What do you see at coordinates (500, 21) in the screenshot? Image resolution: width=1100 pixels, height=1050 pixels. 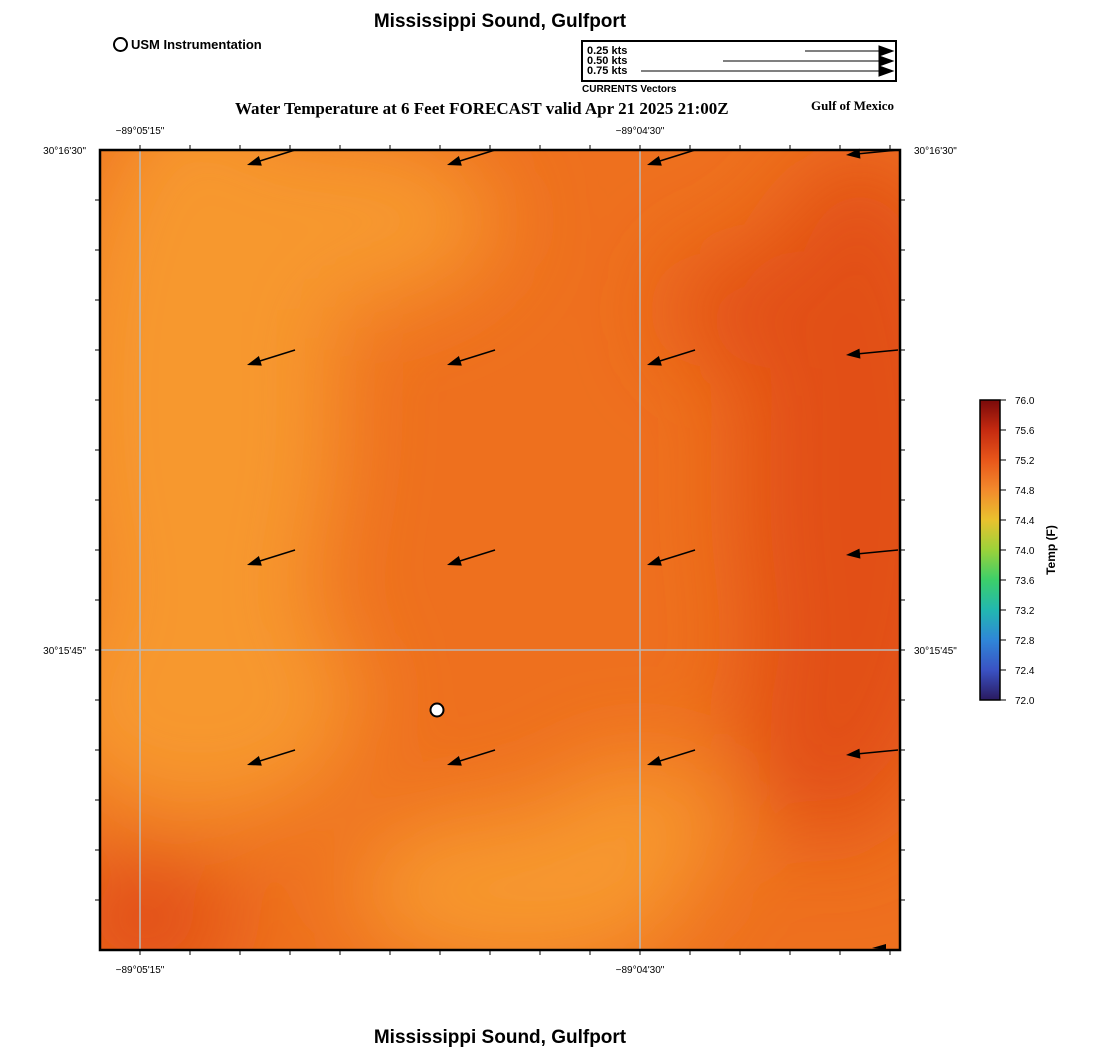 I see `map-title: Mississippi Sound, Gulfport` at bounding box center [500, 21].